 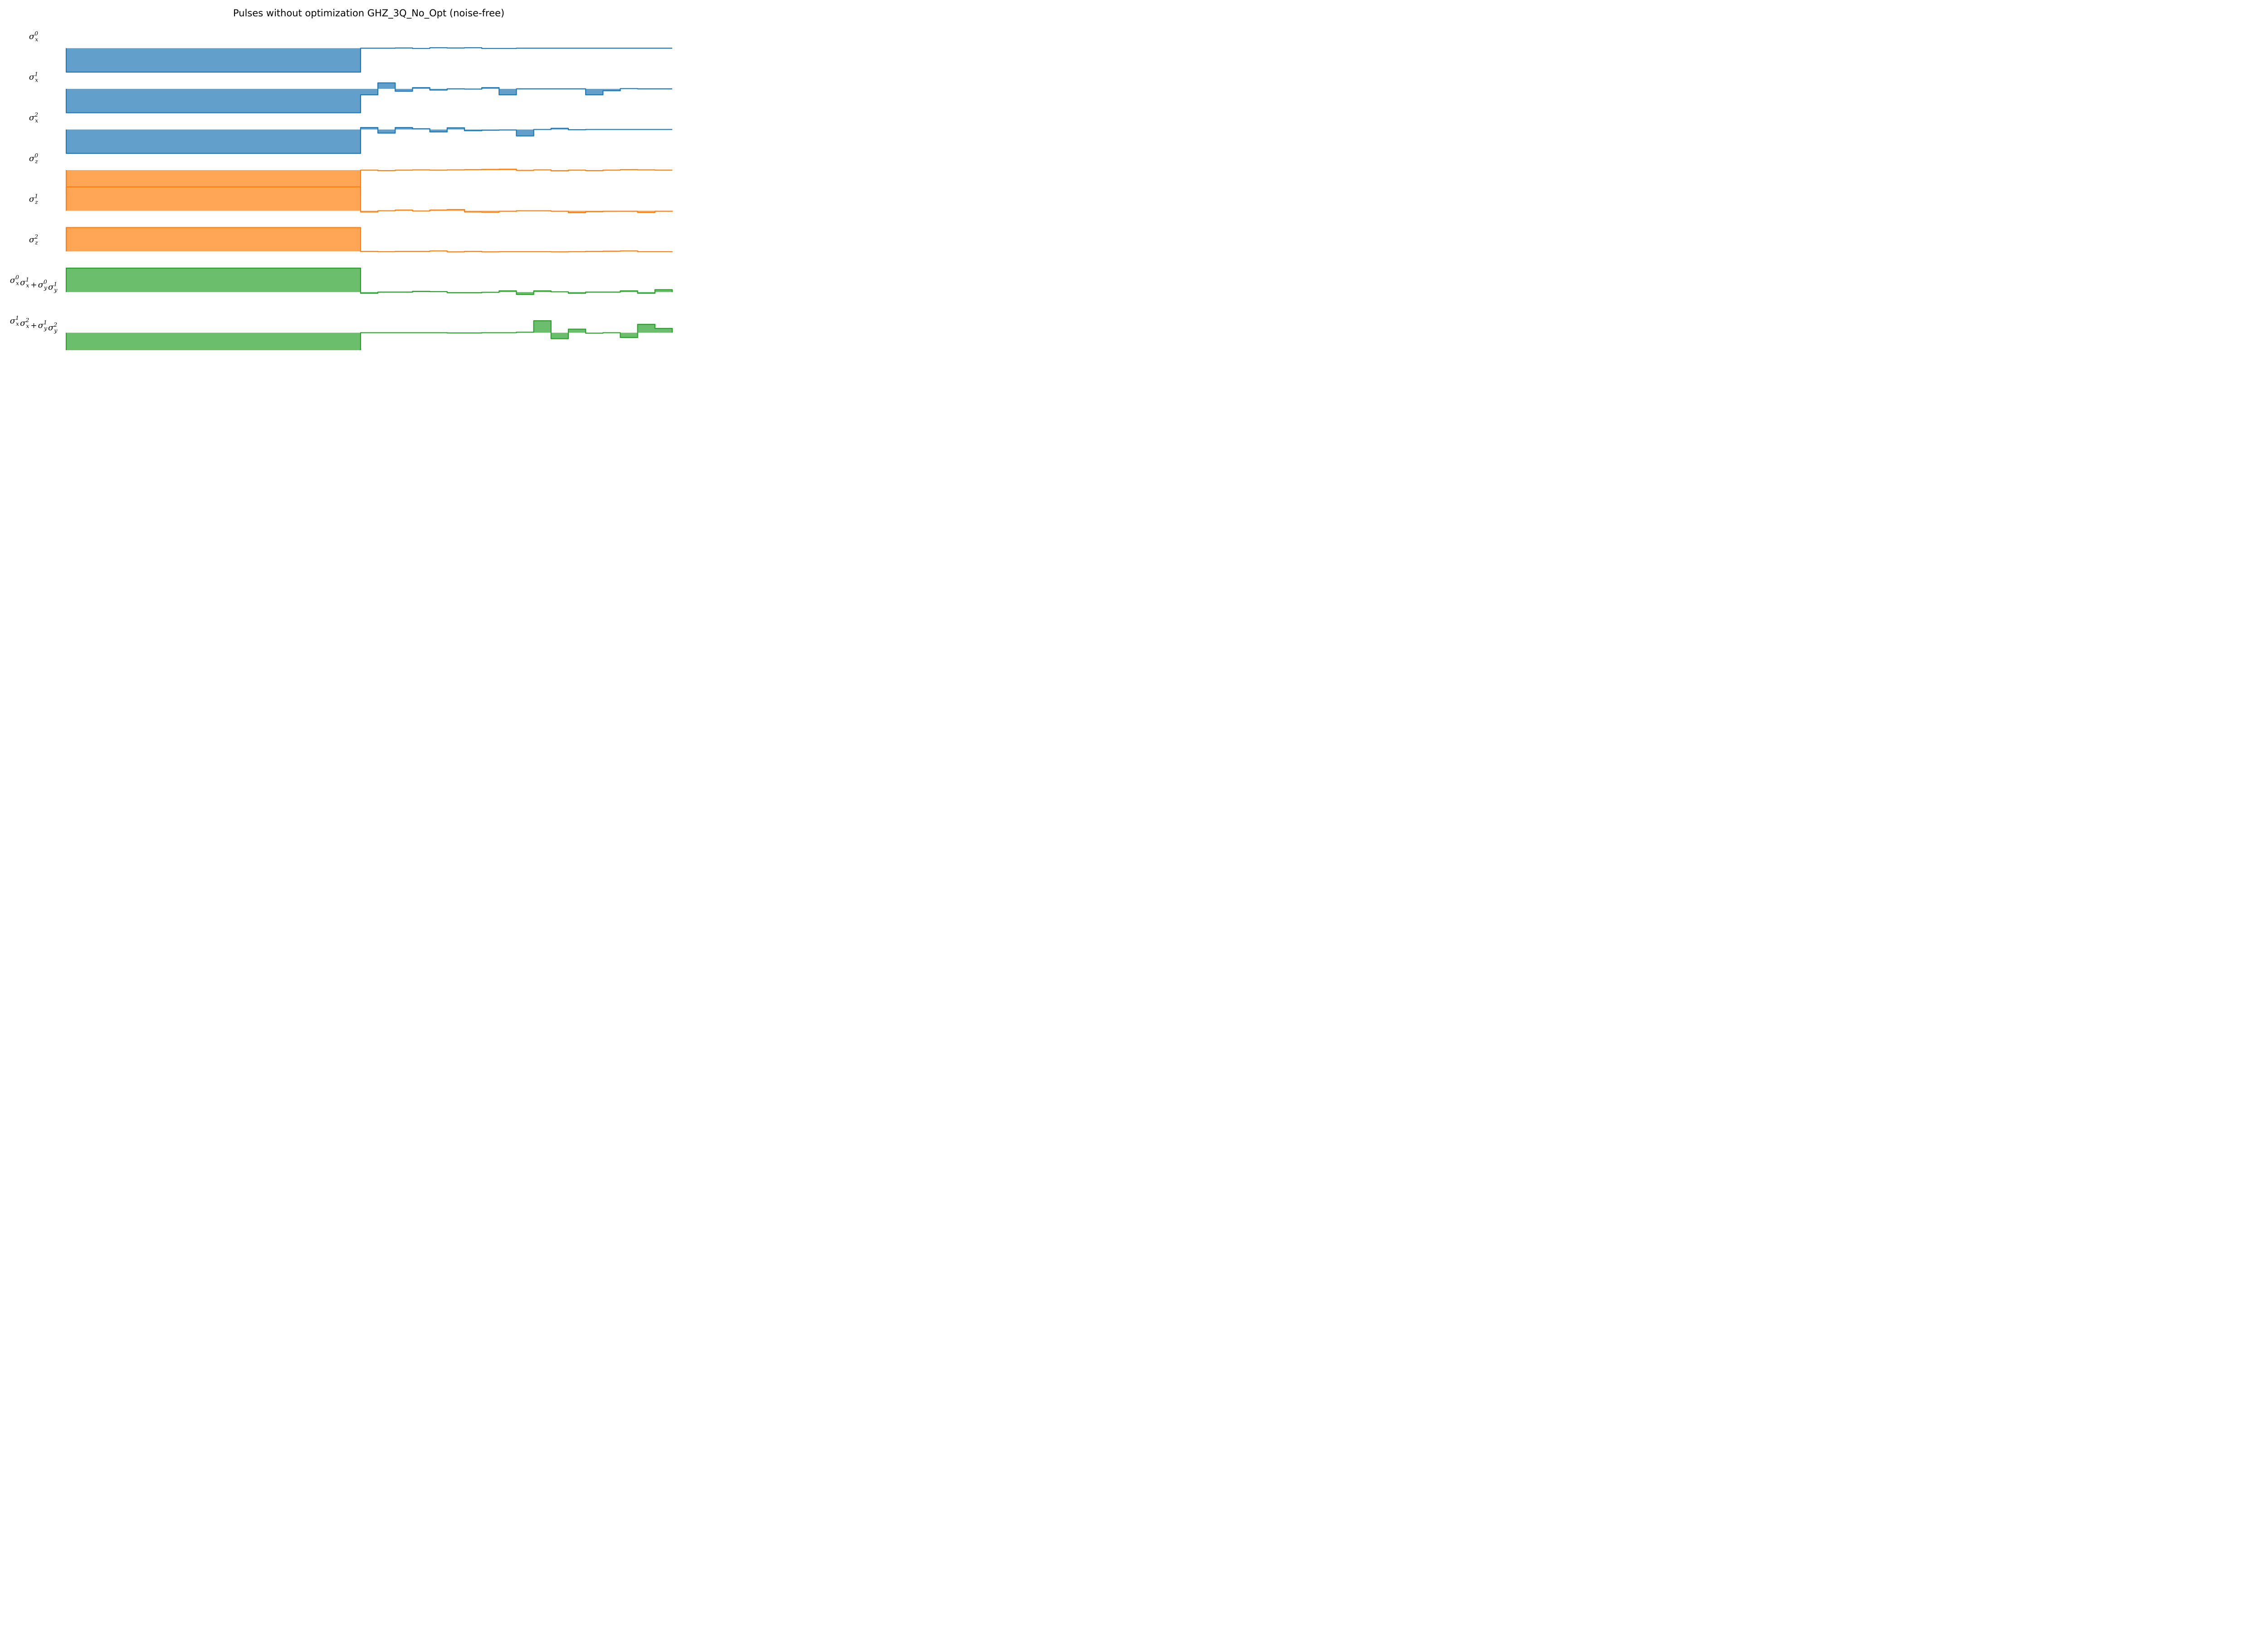 I want to click on pulse-panel: σ0 x, so click(x=351, y=51).